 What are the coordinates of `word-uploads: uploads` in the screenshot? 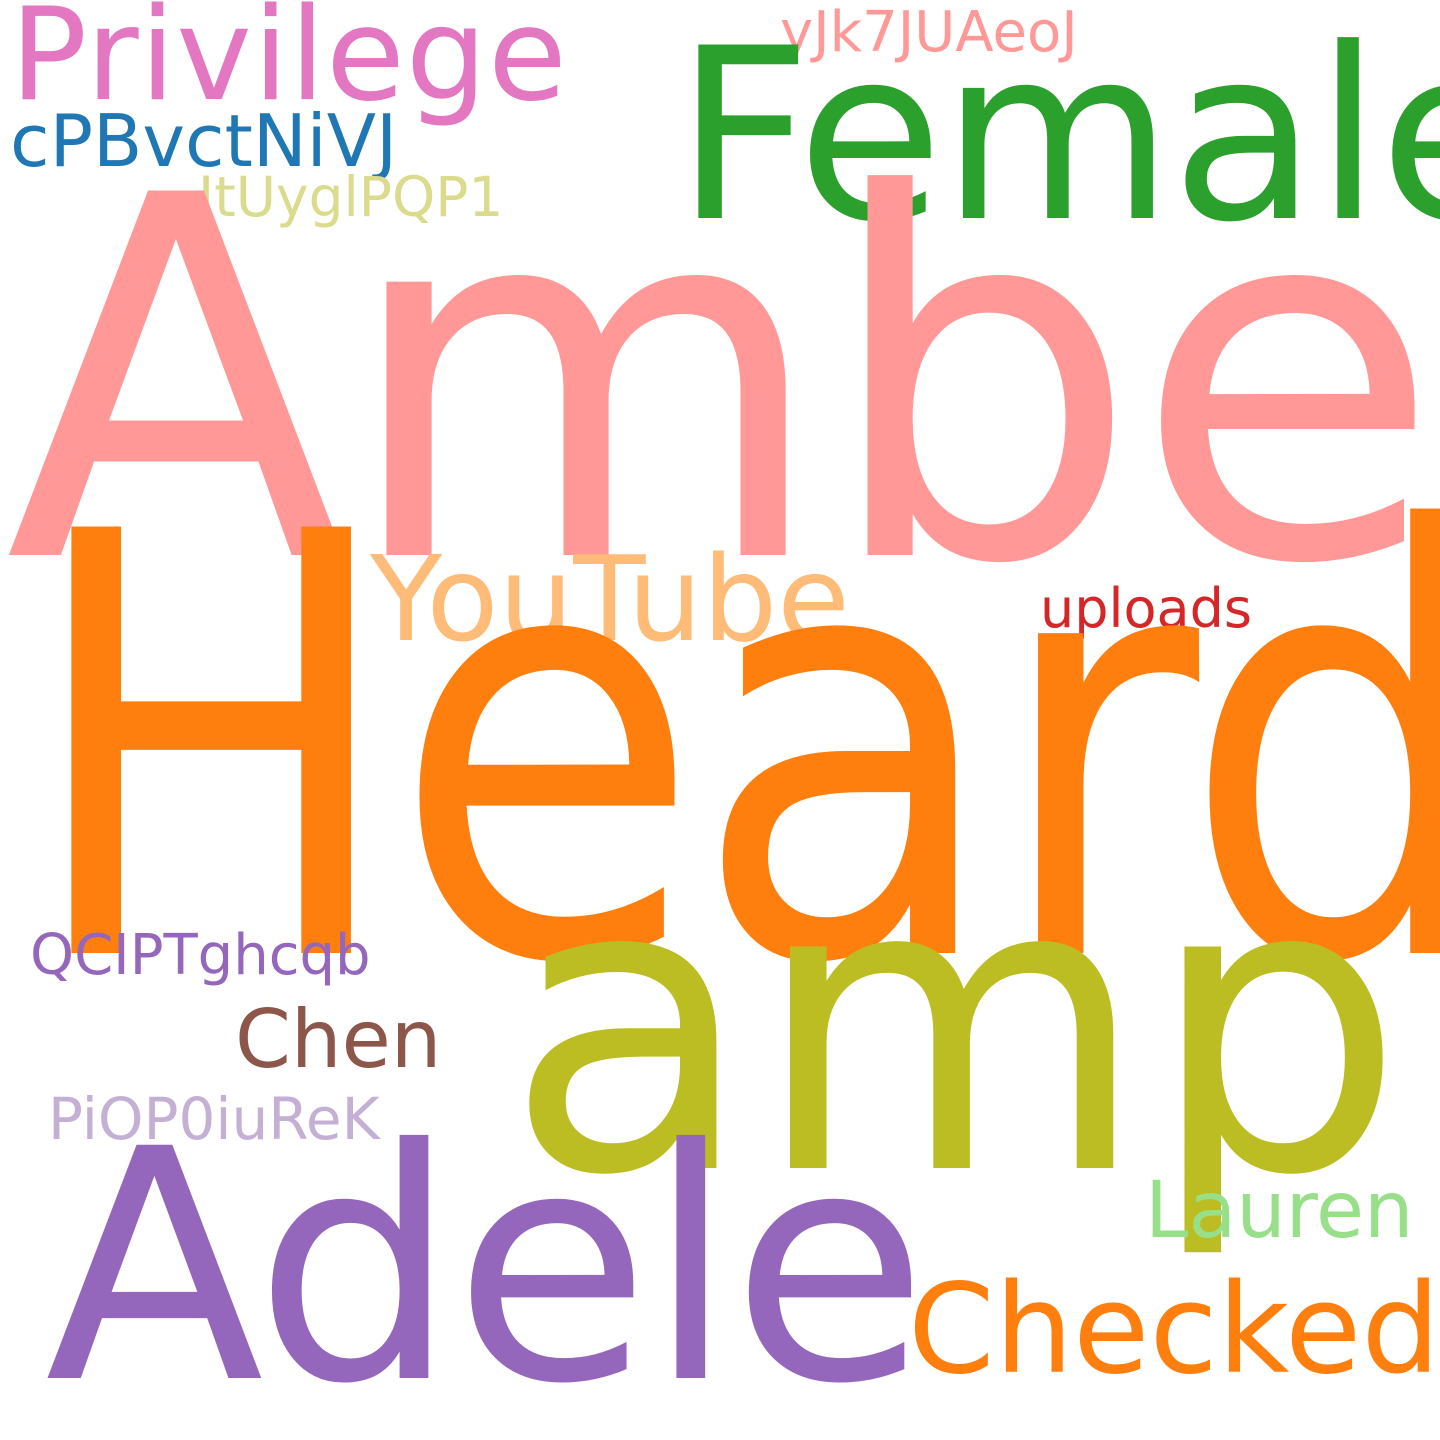 It's located at (1146, 608).